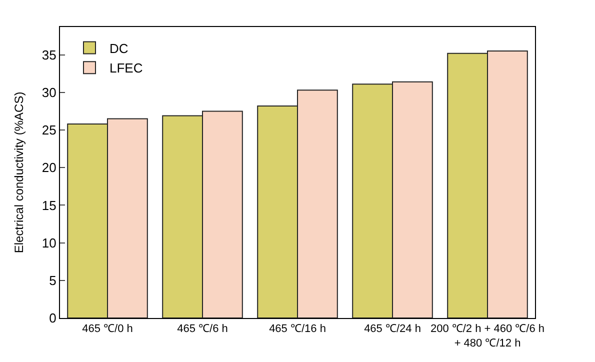 The height and width of the screenshot is (362, 595). I want to click on y-tick-label: 15, so click(49, 205).